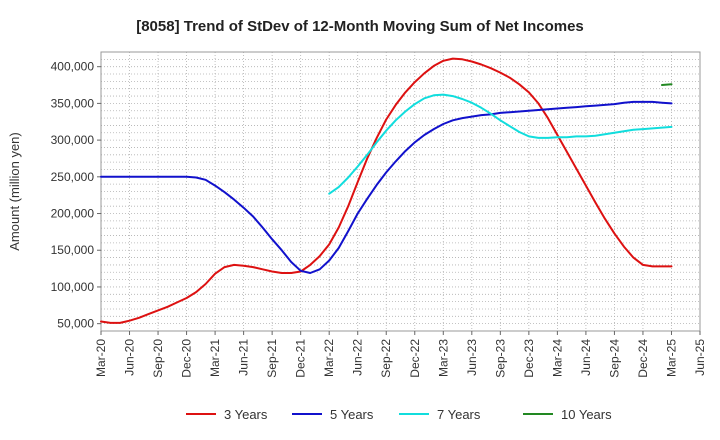  Describe the element at coordinates (557, 358) in the screenshot. I see `x-tick-label: Mar-24` at that location.